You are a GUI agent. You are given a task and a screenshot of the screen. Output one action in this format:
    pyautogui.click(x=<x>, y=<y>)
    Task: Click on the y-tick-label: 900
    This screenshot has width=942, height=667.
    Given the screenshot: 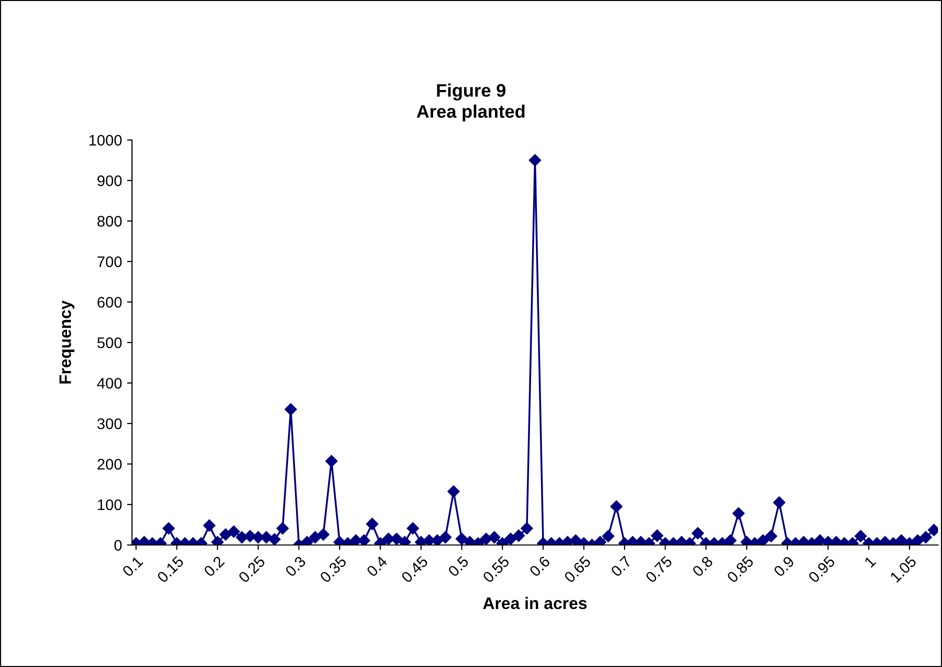 What is the action you would take?
    pyautogui.click(x=110, y=180)
    